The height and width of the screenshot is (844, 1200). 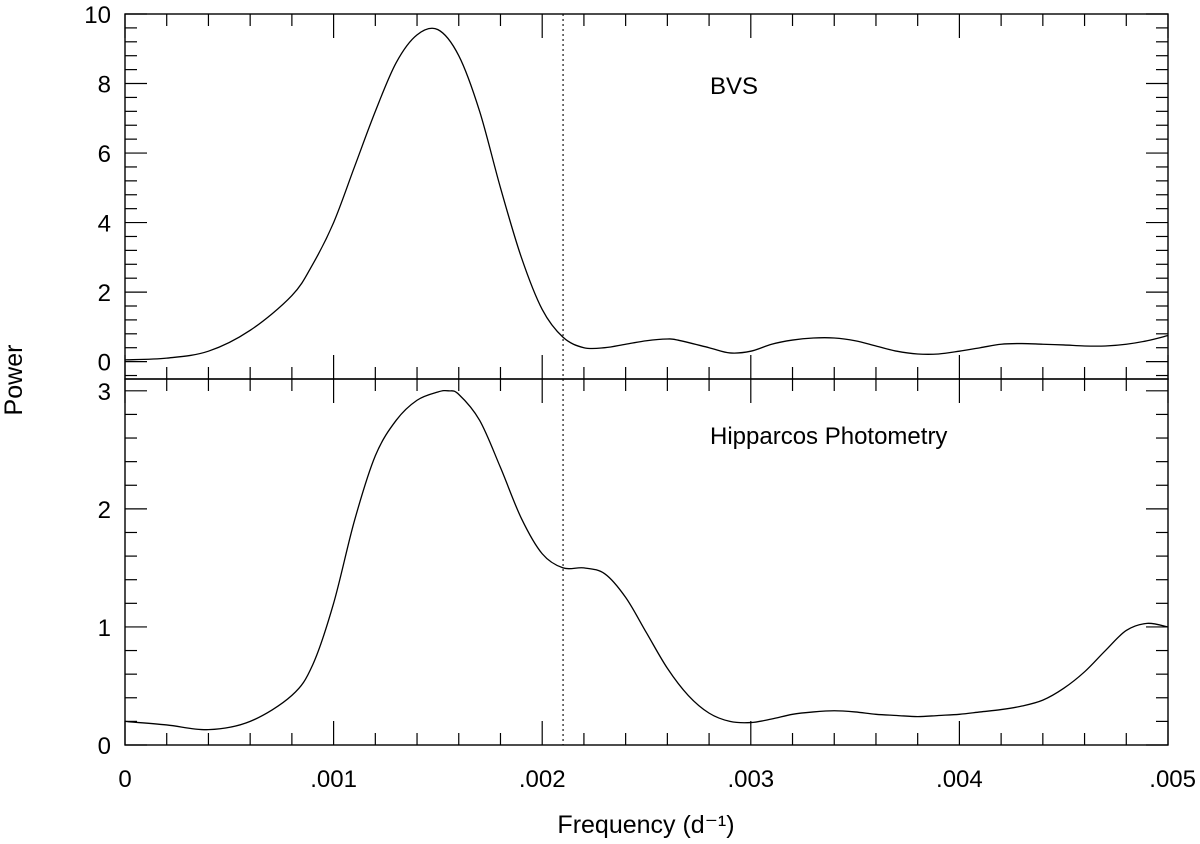 I want to click on x-tick-label: .001, so click(x=333, y=779).